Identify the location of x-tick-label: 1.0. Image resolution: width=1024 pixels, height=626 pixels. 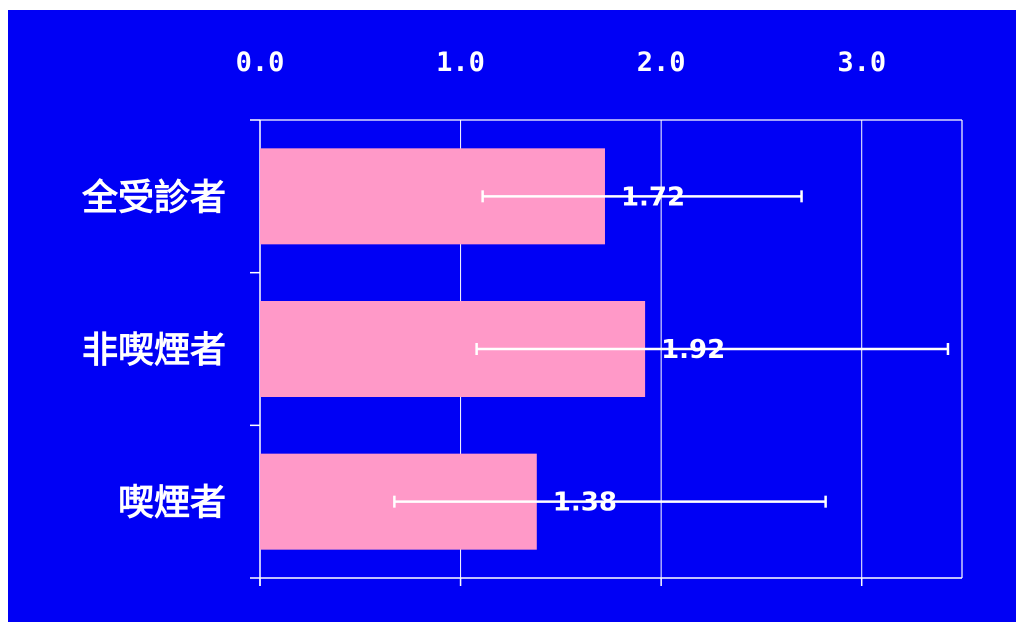
(460, 62).